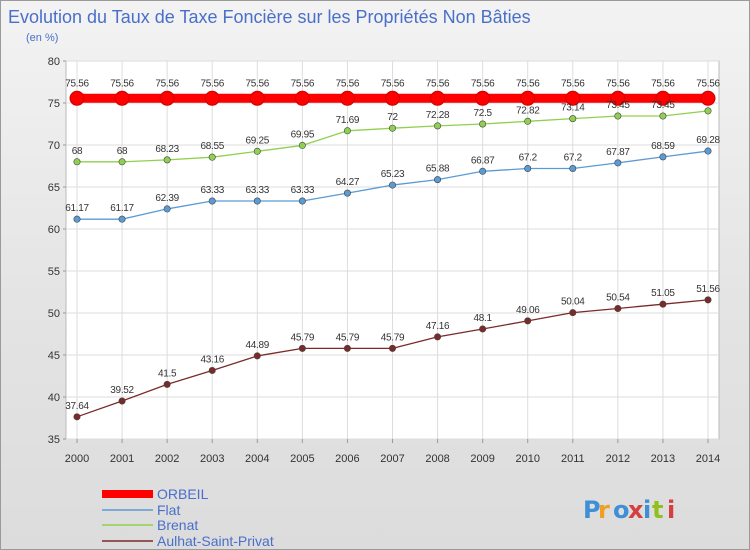  Describe the element at coordinates (663, 146) in the screenshot. I see `data-label: 68.59` at that location.